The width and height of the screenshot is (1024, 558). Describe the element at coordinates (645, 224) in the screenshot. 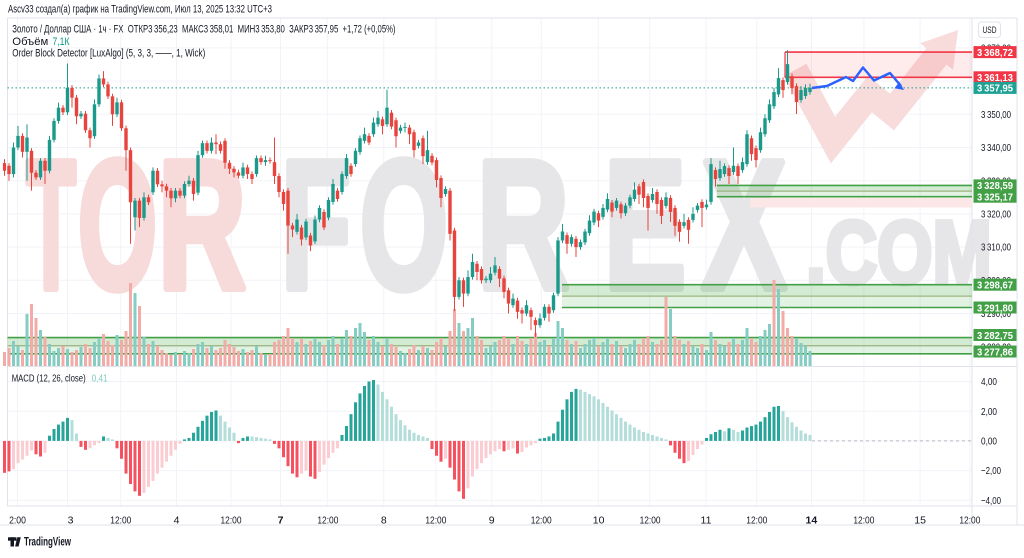

I see `svg-text: E` at that location.